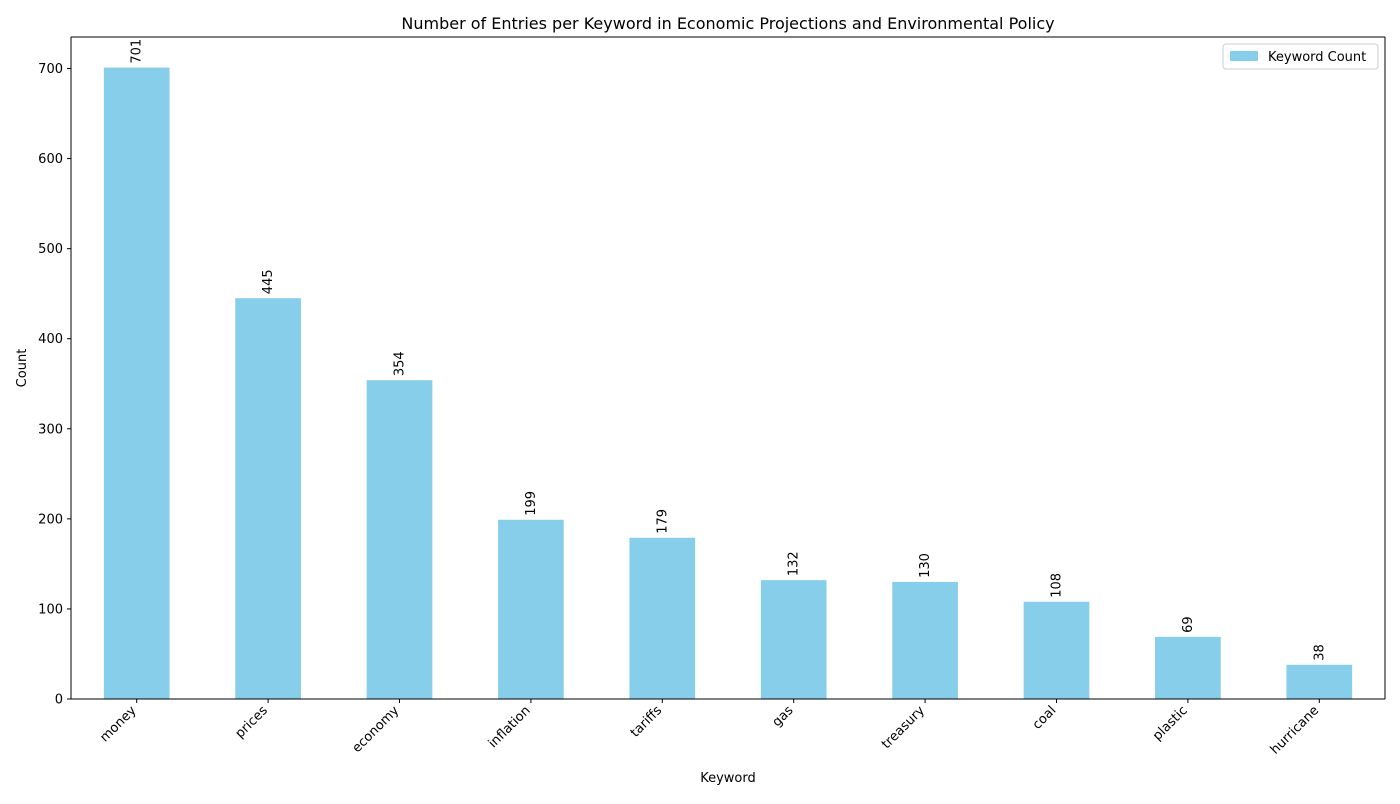 The image size is (1400, 804). I want to click on bar-gas, so click(793, 639).